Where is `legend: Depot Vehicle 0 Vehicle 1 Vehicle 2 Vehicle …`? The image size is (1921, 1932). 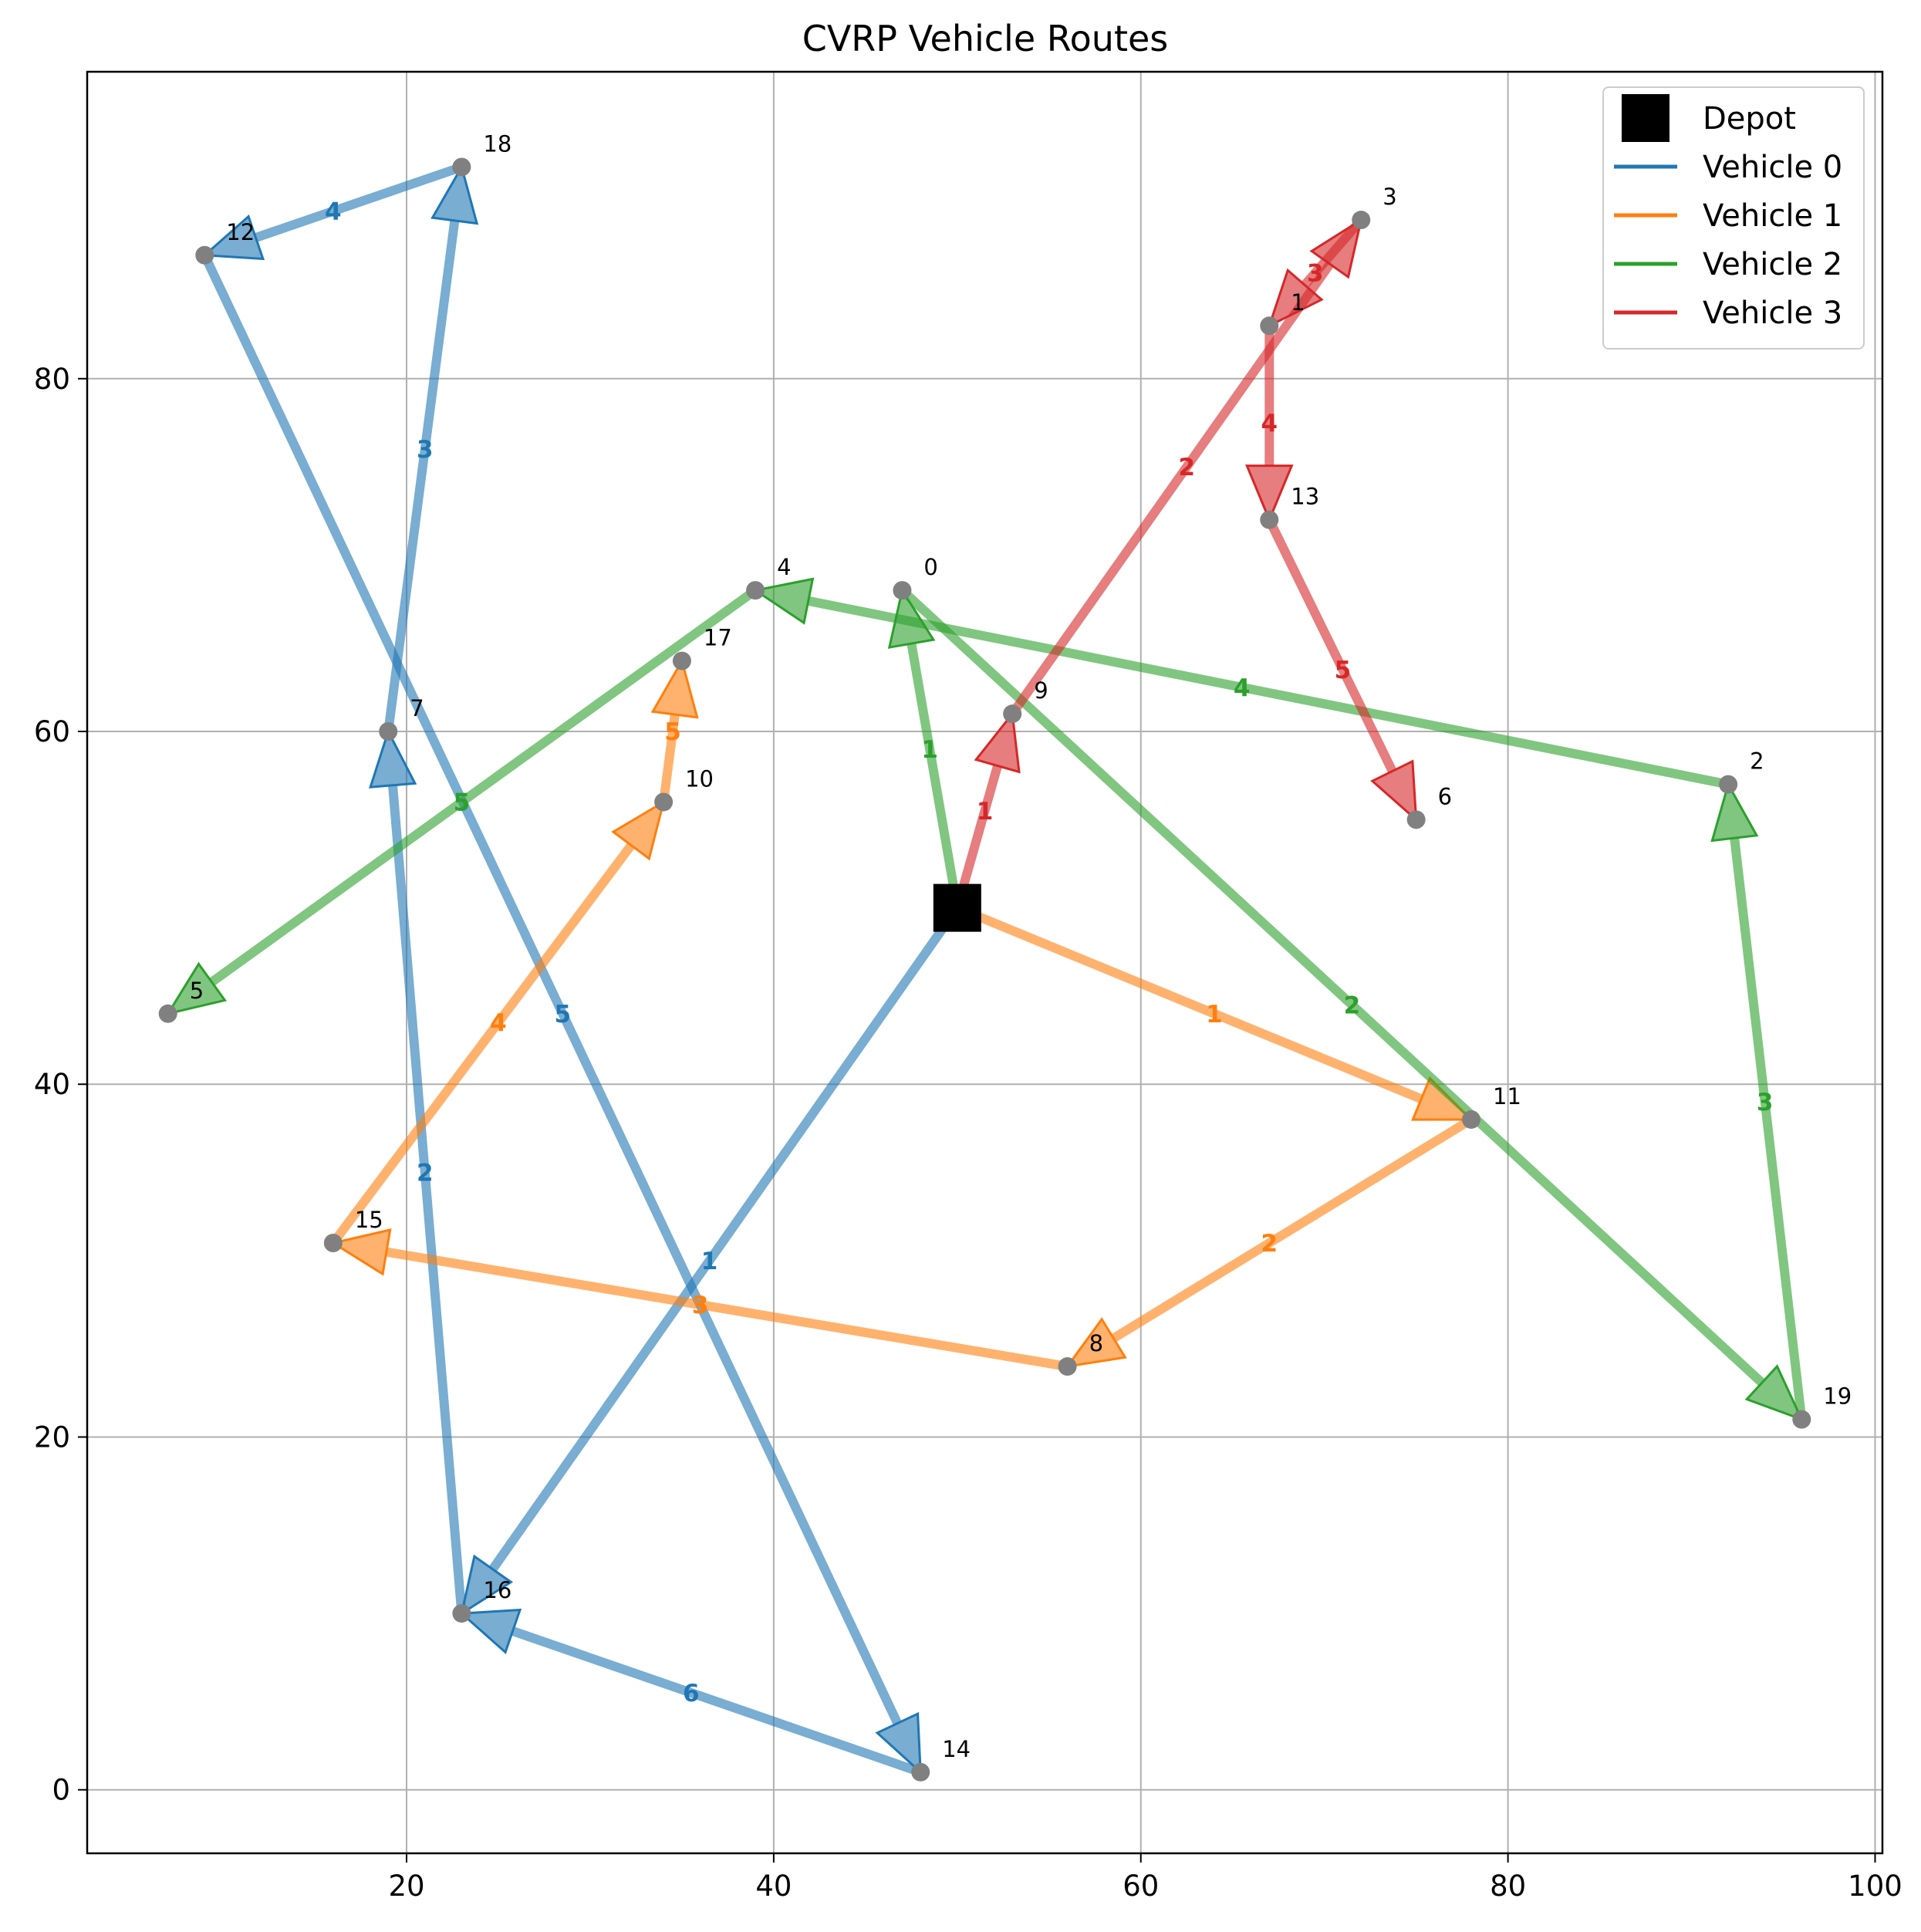 legend: Depot Vehicle 0 Vehicle 1 Vehicle 2 Vehicle … is located at coordinates (1733, 218).